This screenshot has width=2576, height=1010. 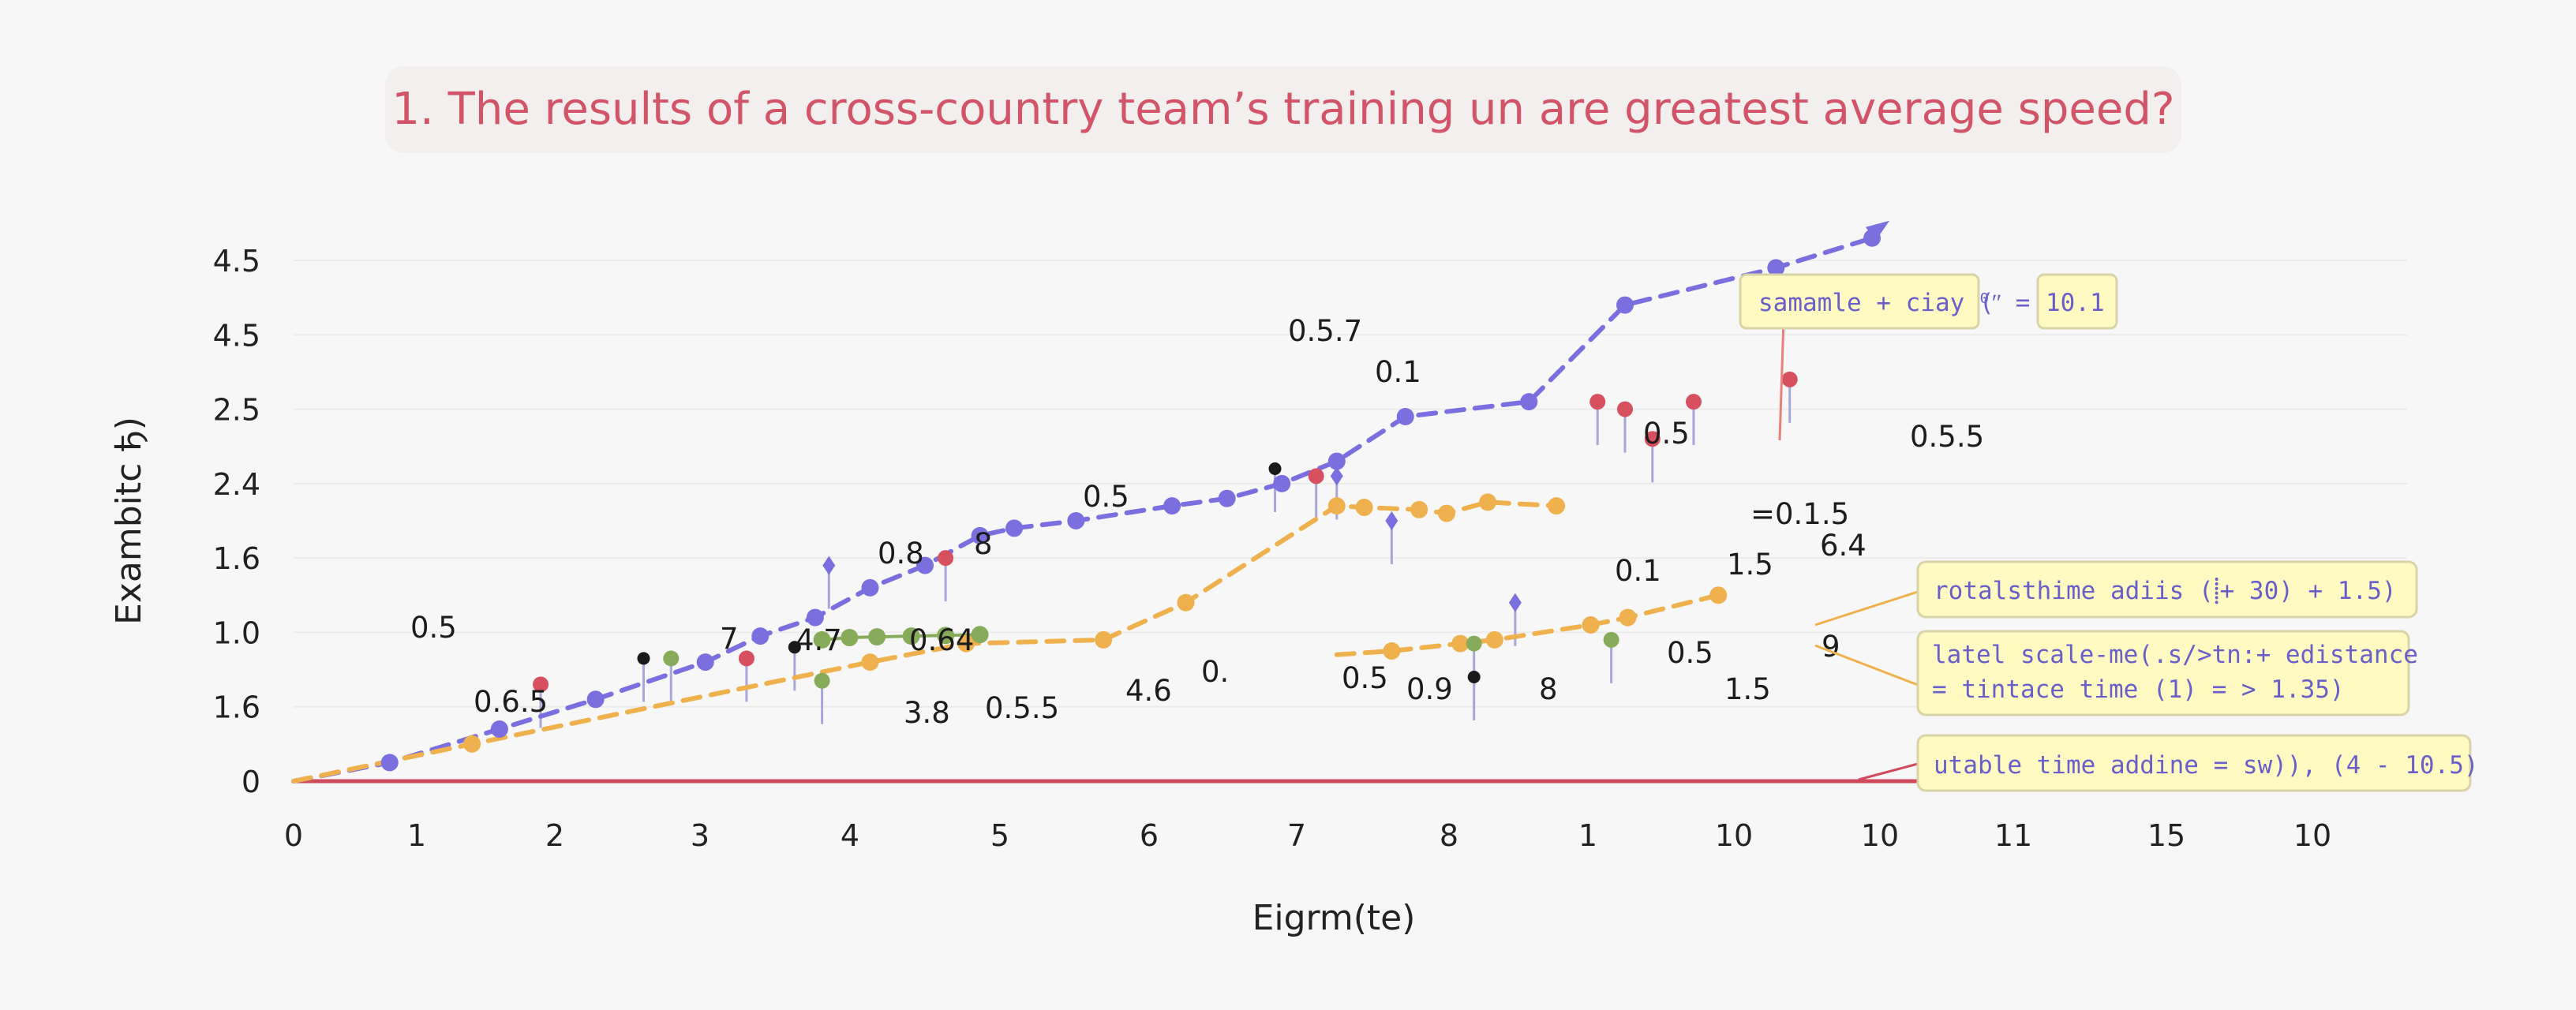 I want to click on data-label: 4.6, so click(x=1148, y=691).